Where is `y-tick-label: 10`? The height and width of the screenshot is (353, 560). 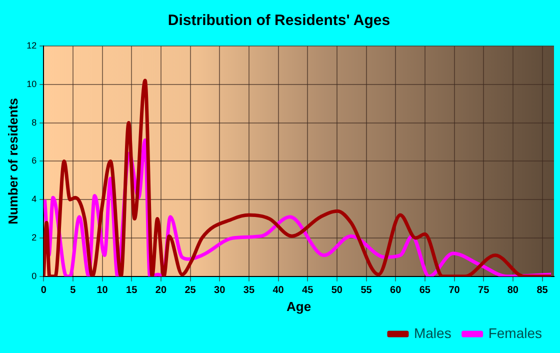
y-tick-label: 10 is located at coordinates (31, 83).